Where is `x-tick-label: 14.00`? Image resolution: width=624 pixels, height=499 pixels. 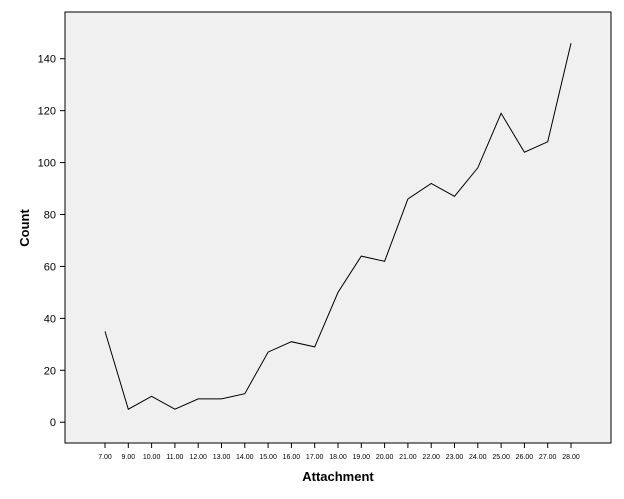 x-tick-label: 14.00 is located at coordinates (245, 457).